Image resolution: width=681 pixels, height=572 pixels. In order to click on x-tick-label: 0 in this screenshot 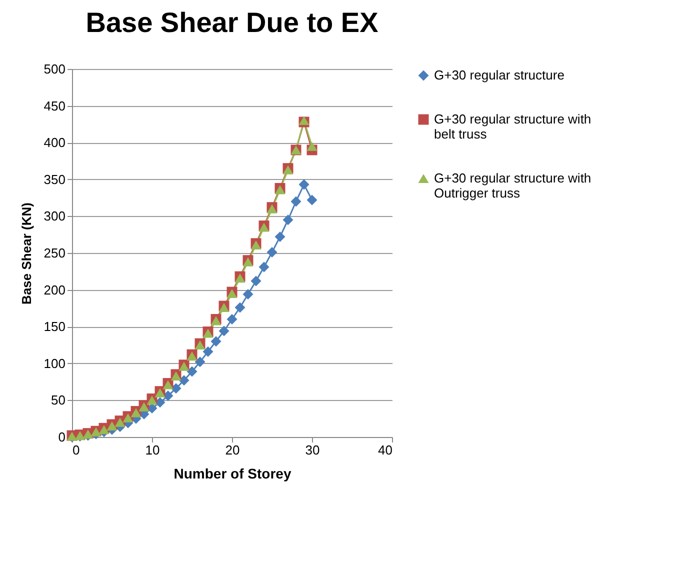, I will do `click(76, 450)`.